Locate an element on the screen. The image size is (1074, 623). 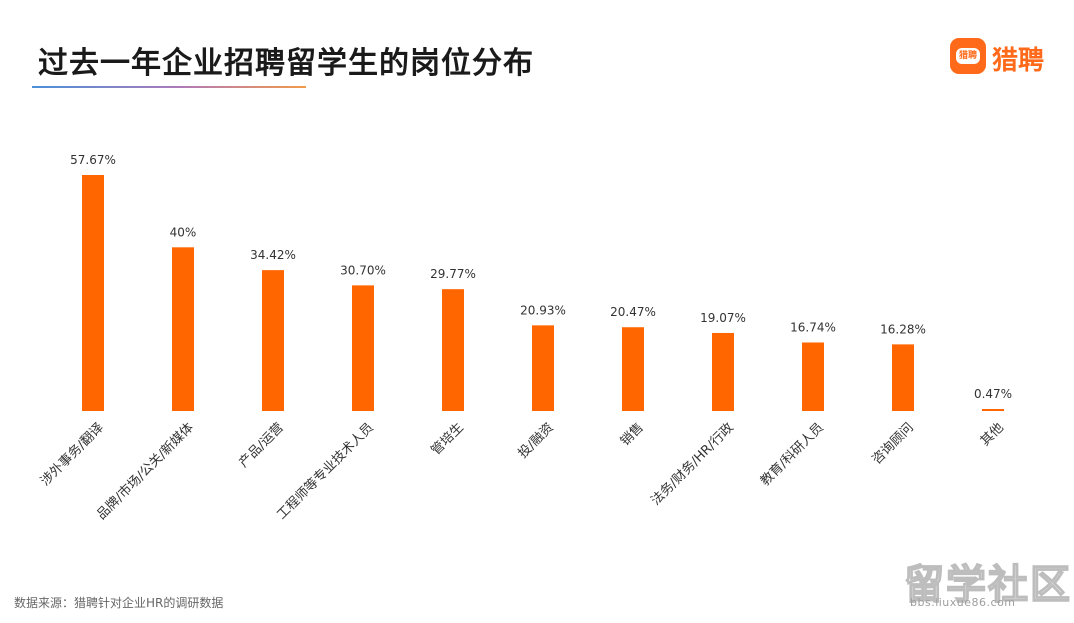
brand-logo: 猎聘 猎聘 is located at coordinates (1000, 57).